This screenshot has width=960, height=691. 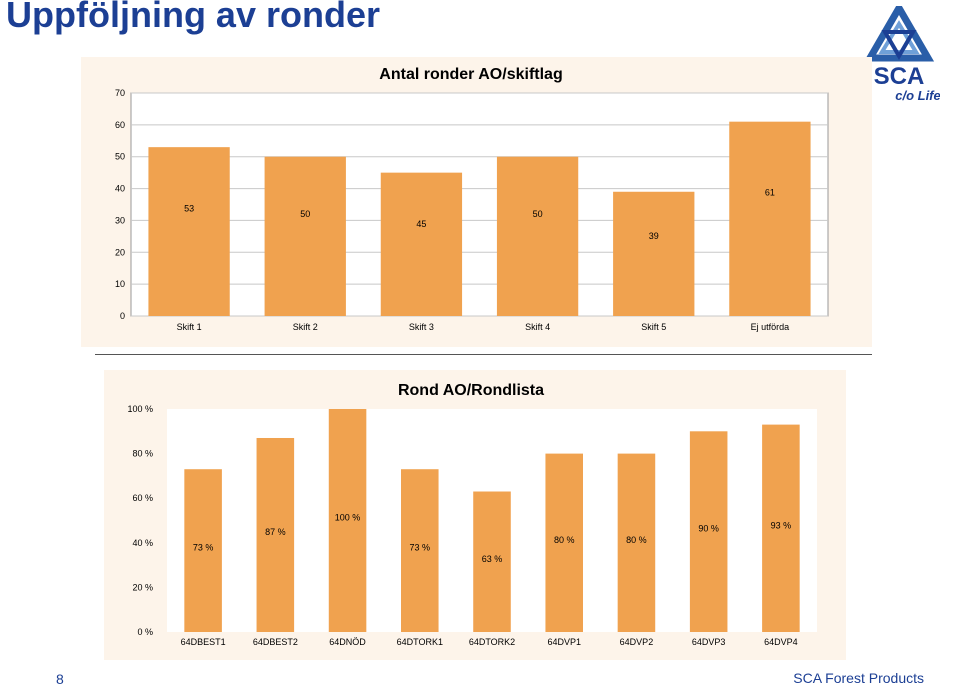 What do you see at coordinates (120, 189) in the screenshot?
I see `y-tick-label: 40` at bounding box center [120, 189].